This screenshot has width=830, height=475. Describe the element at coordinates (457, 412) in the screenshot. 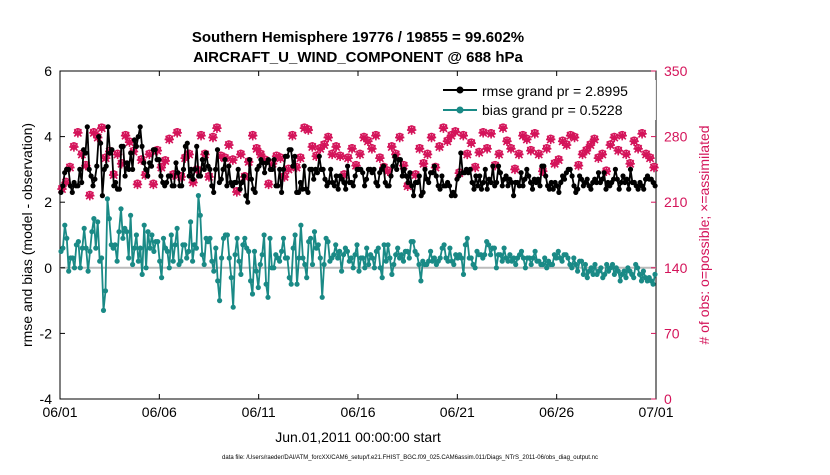

I see `x-tick-label: 06/21` at that location.